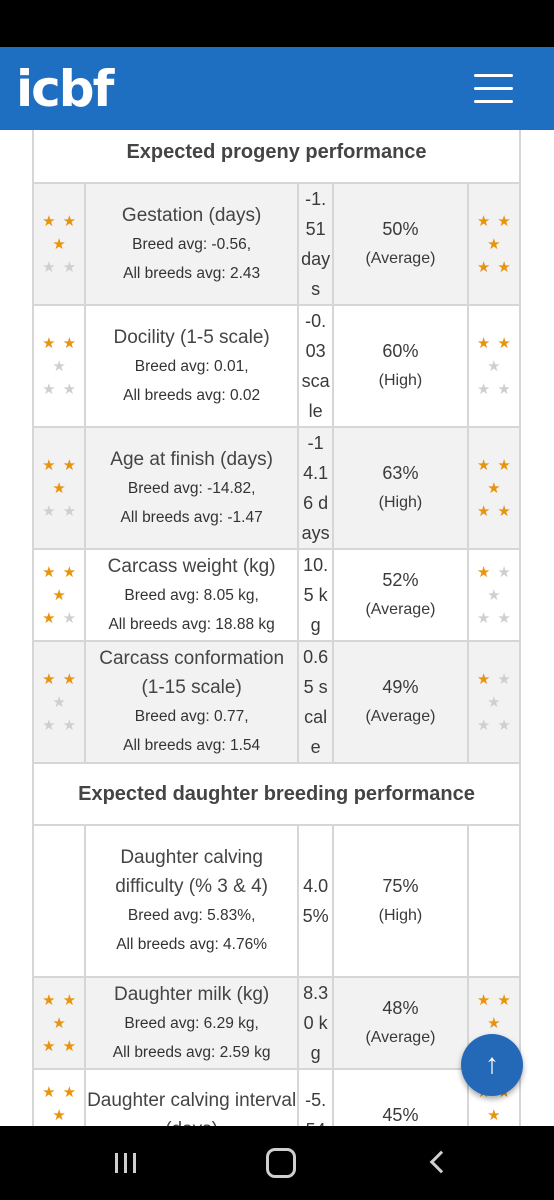 The image size is (554, 1200). Describe the element at coordinates (126, 1163) in the screenshot. I see `recent-apps-icon` at that location.